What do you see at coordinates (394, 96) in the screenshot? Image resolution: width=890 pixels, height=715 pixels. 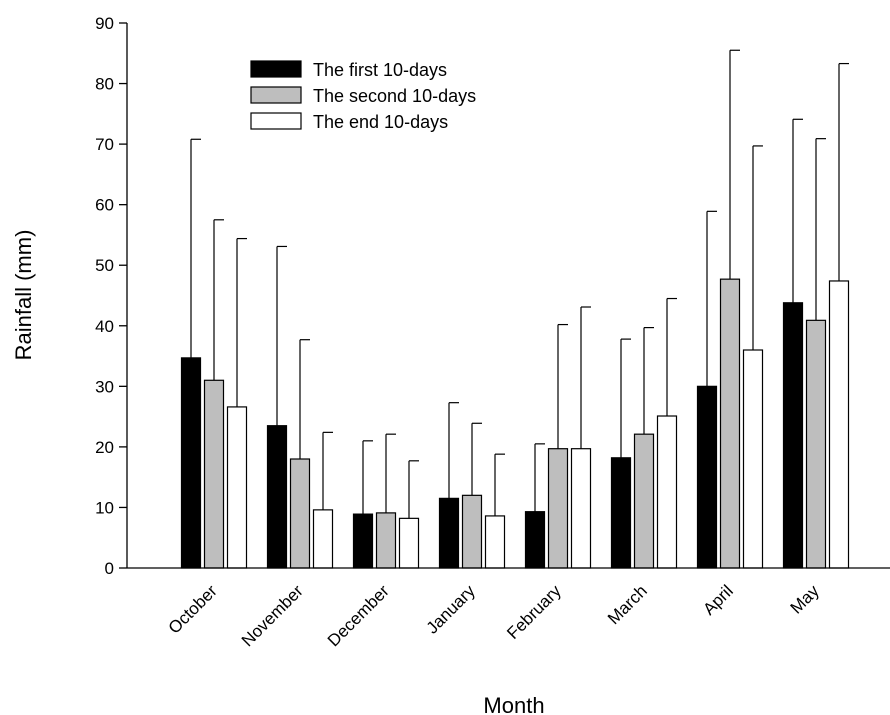 I see `legend-label: The second 10-days` at bounding box center [394, 96].